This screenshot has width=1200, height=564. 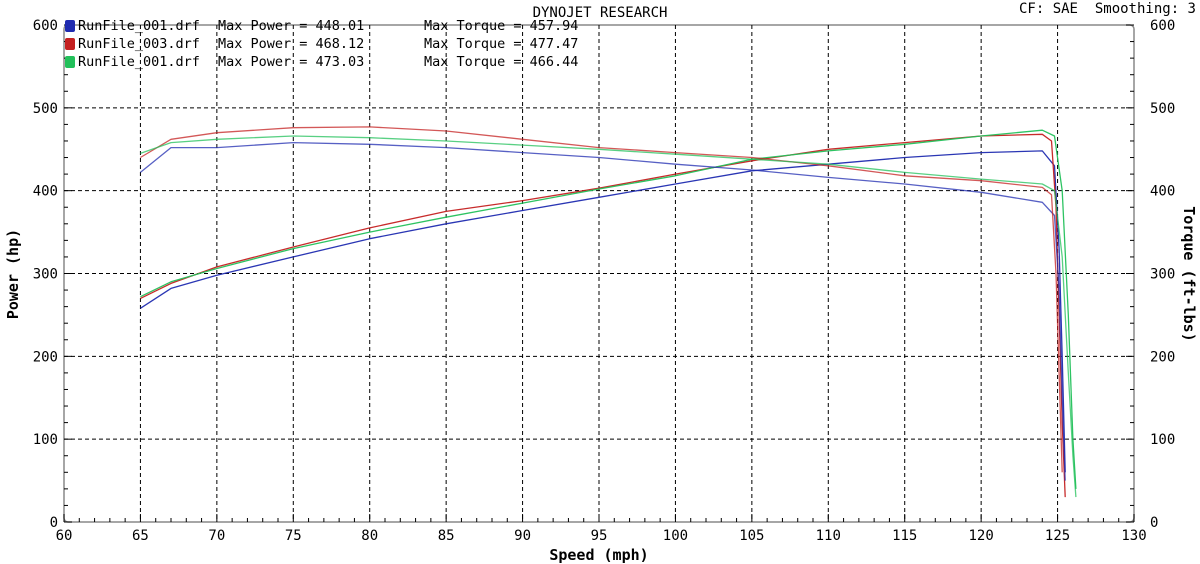 I want to click on y-axis-label: Power (hp), so click(x=13, y=274).